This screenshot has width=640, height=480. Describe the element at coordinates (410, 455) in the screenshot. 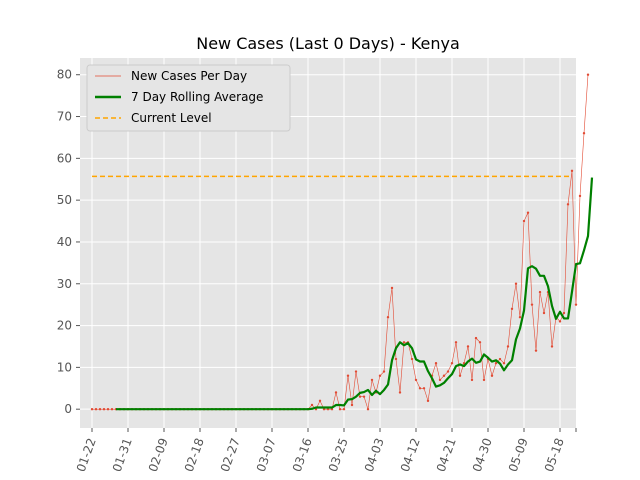

I see `x-tick-label: 04-12` at that location.